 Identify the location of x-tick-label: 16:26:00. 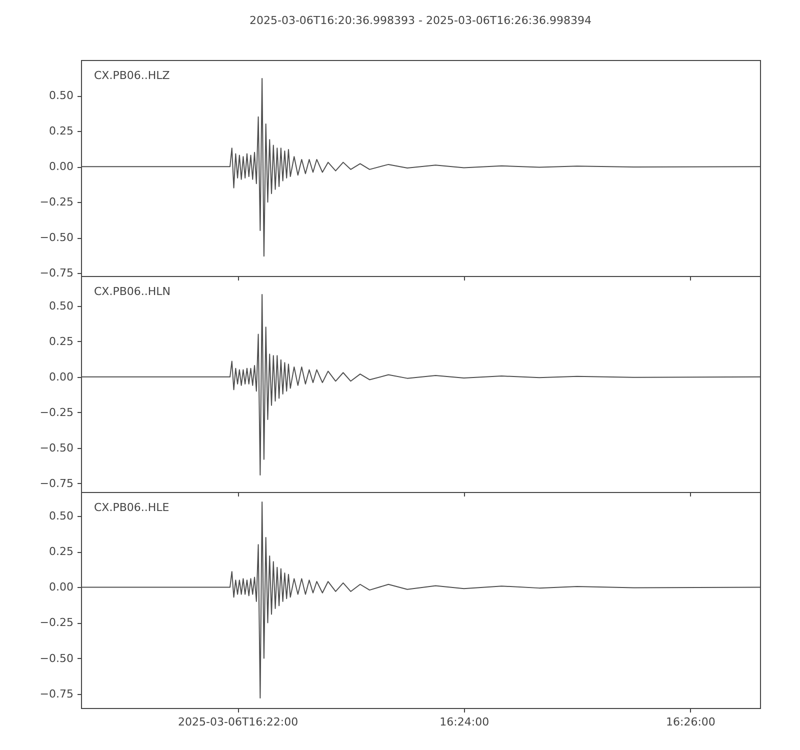
(691, 722).